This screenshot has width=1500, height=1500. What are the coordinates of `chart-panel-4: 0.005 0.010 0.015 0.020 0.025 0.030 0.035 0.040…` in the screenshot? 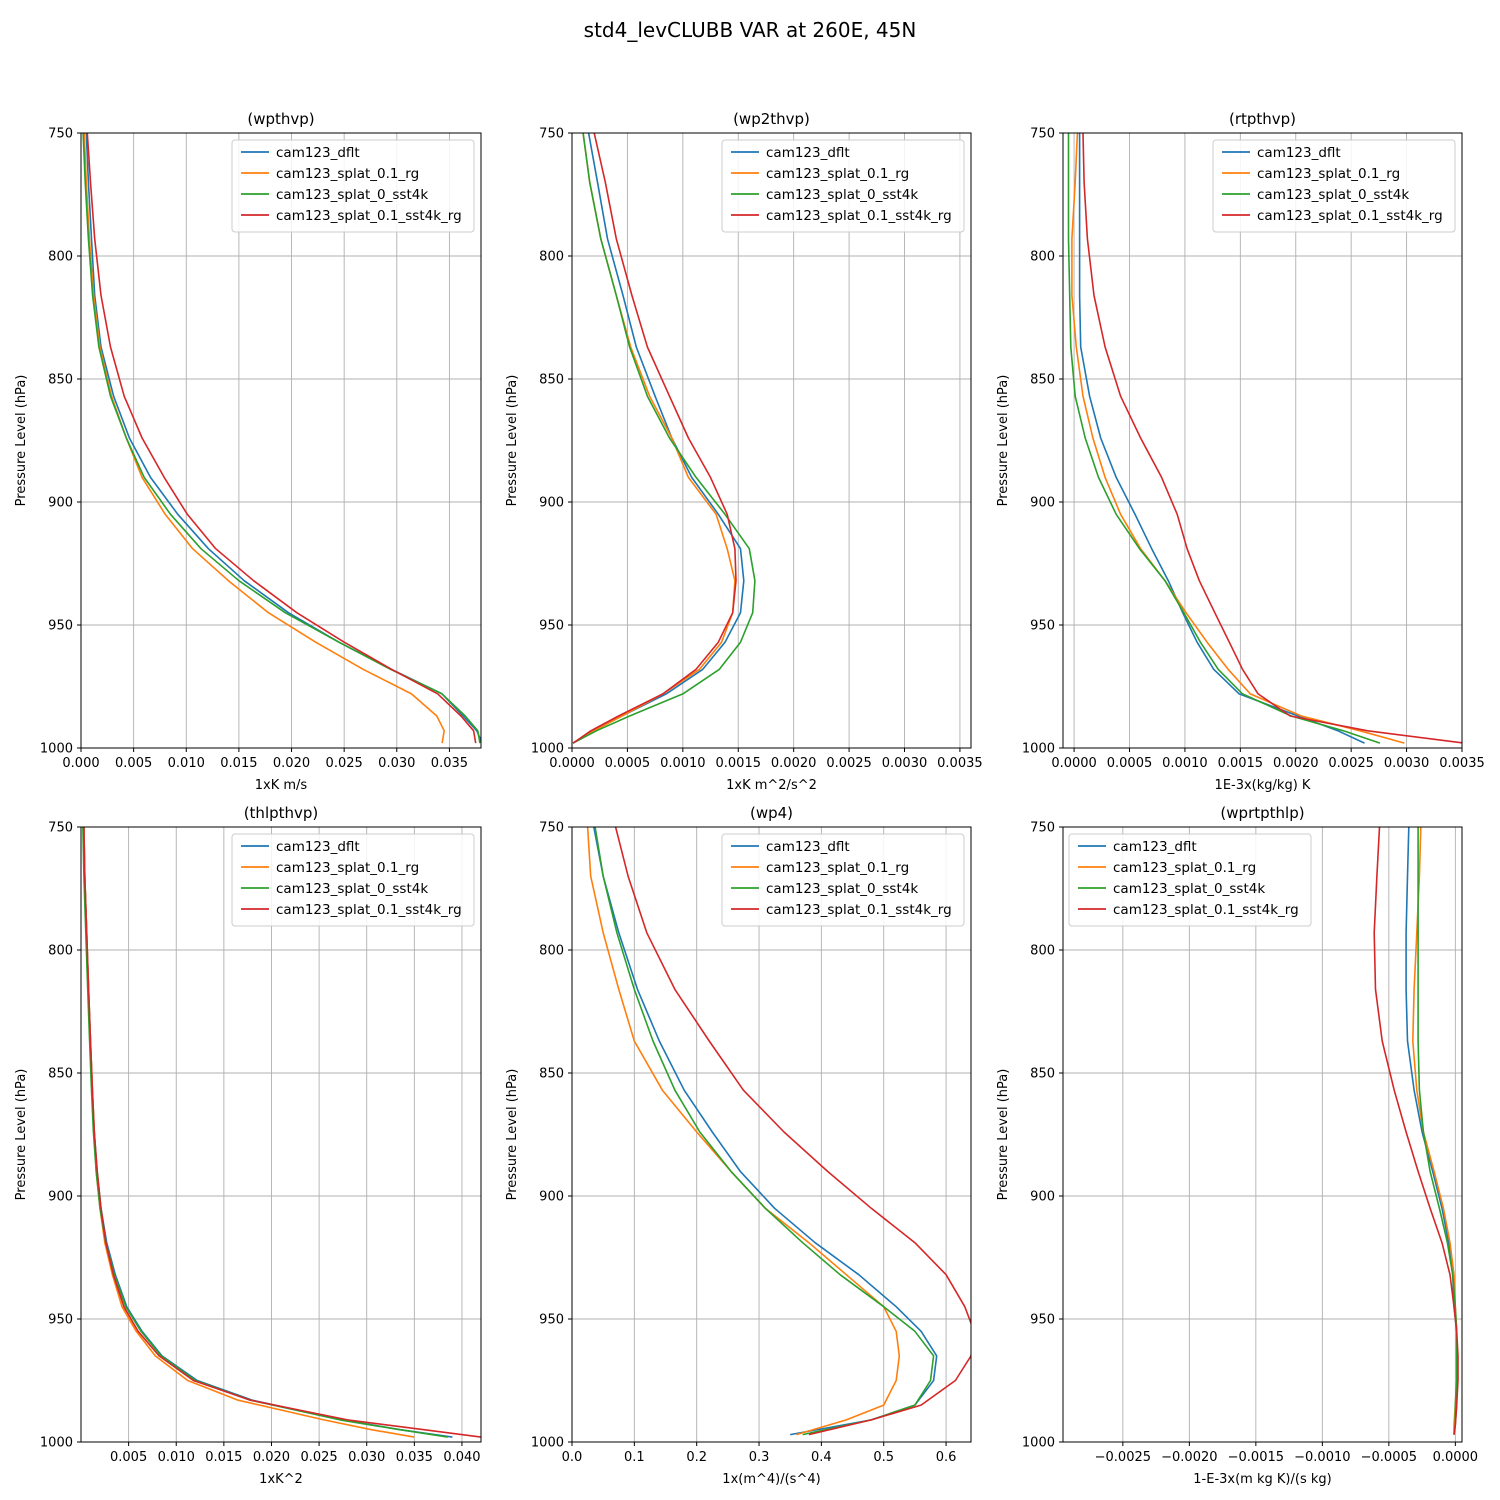 It's located at (248, 1145).